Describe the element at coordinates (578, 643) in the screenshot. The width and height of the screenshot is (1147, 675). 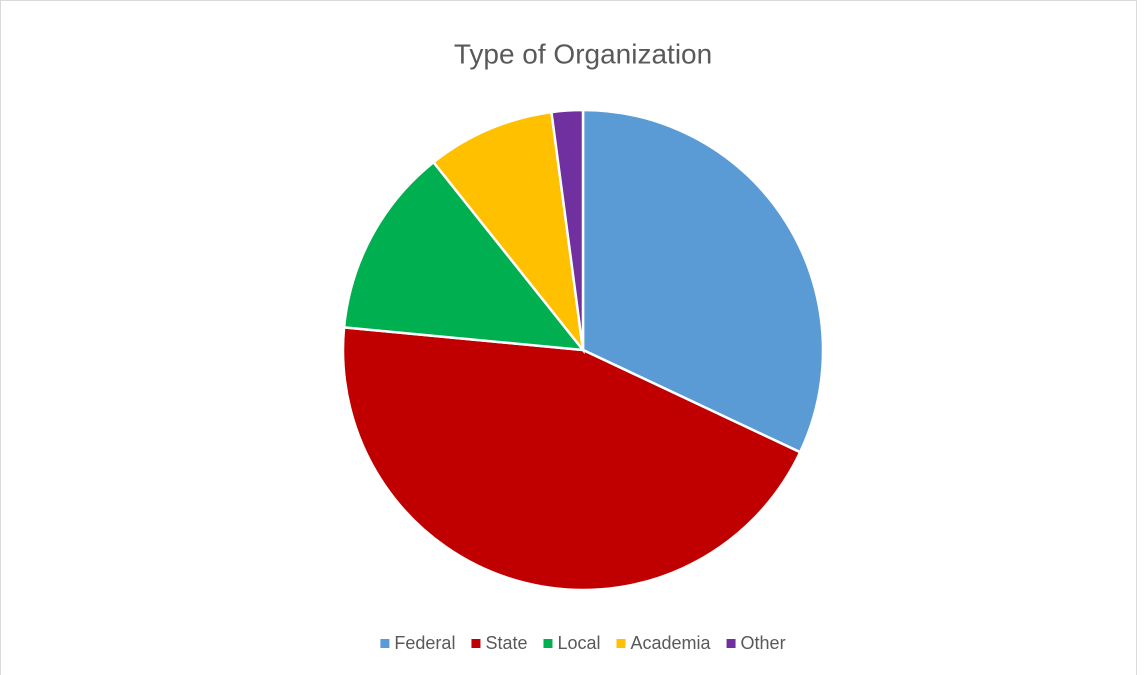
I see `legend-label: Local` at that location.